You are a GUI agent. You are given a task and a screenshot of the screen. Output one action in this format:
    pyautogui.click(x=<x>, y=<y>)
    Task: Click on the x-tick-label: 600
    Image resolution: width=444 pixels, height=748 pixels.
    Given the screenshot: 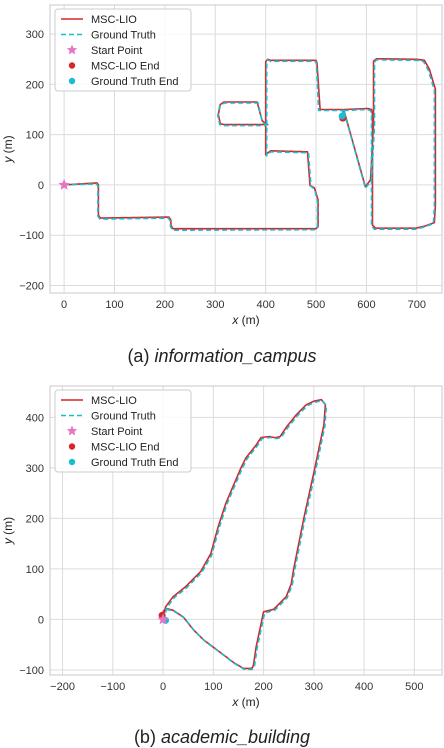 What is the action you would take?
    pyautogui.click(x=366, y=305)
    